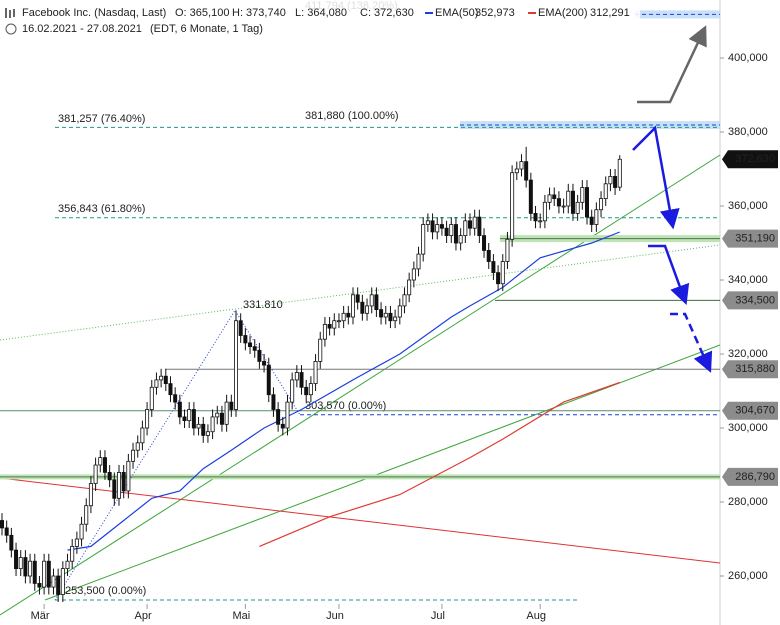 This screenshot has height=625, width=780. Describe the element at coordinates (495, 13) in the screenshot. I see `legend-value: 352,973` at that location.